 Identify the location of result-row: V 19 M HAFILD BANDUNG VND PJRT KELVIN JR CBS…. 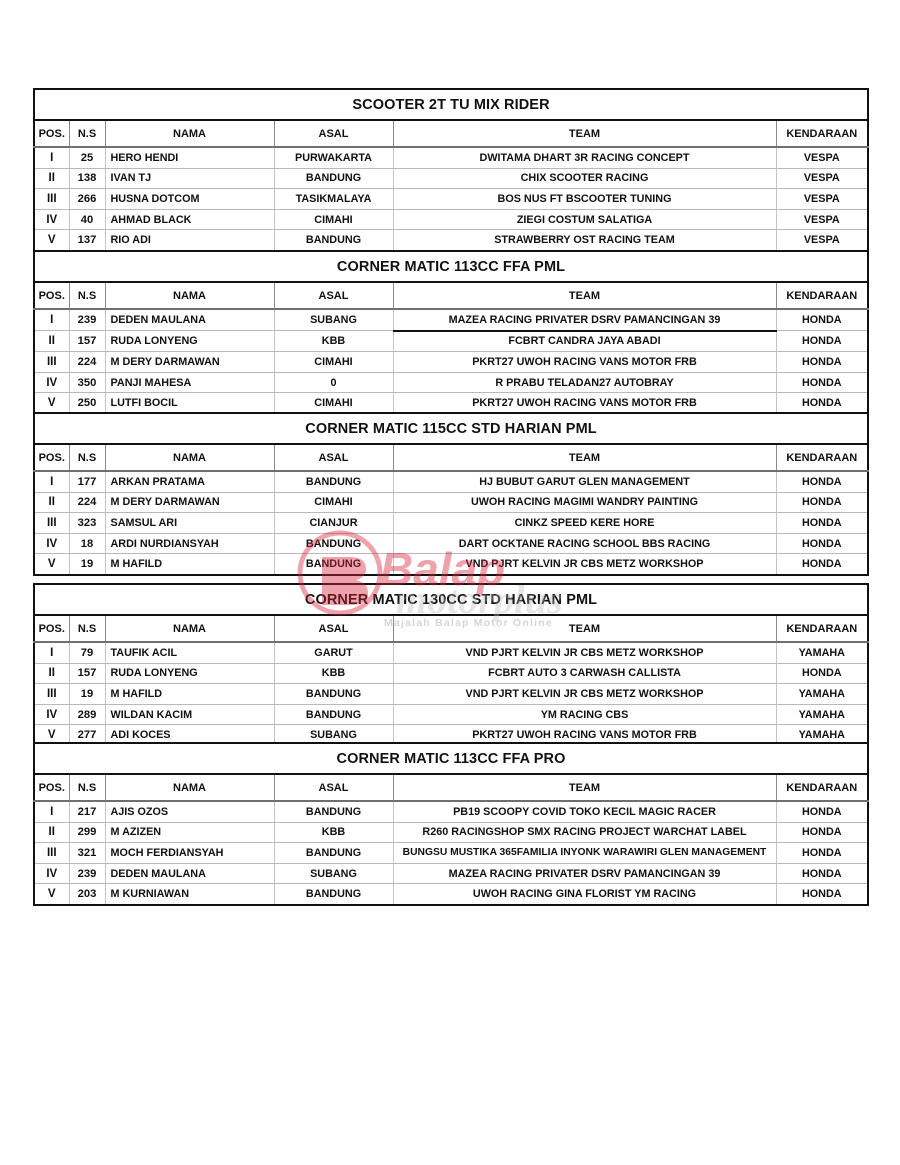
(451, 564).